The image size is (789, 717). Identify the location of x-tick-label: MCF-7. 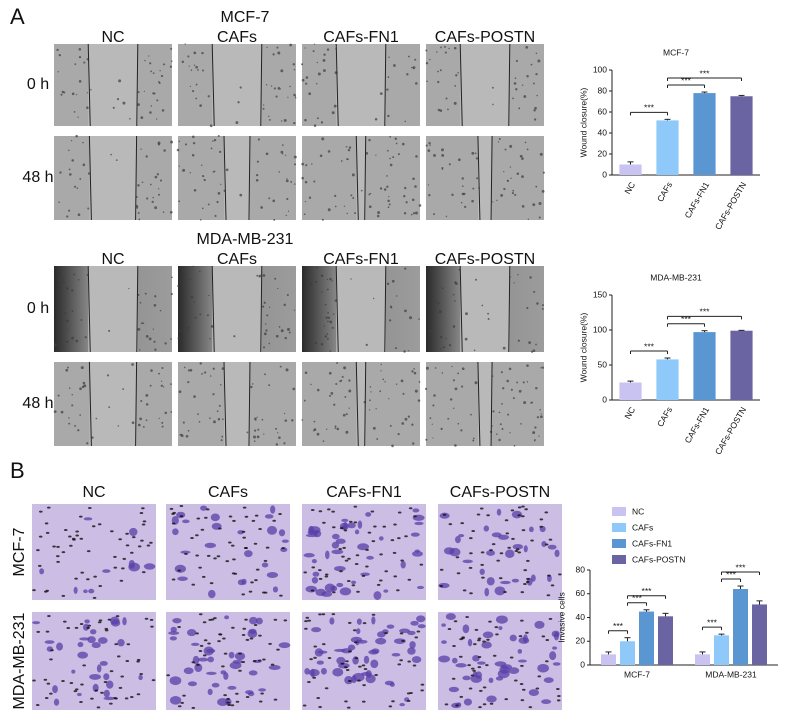
(637, 674).